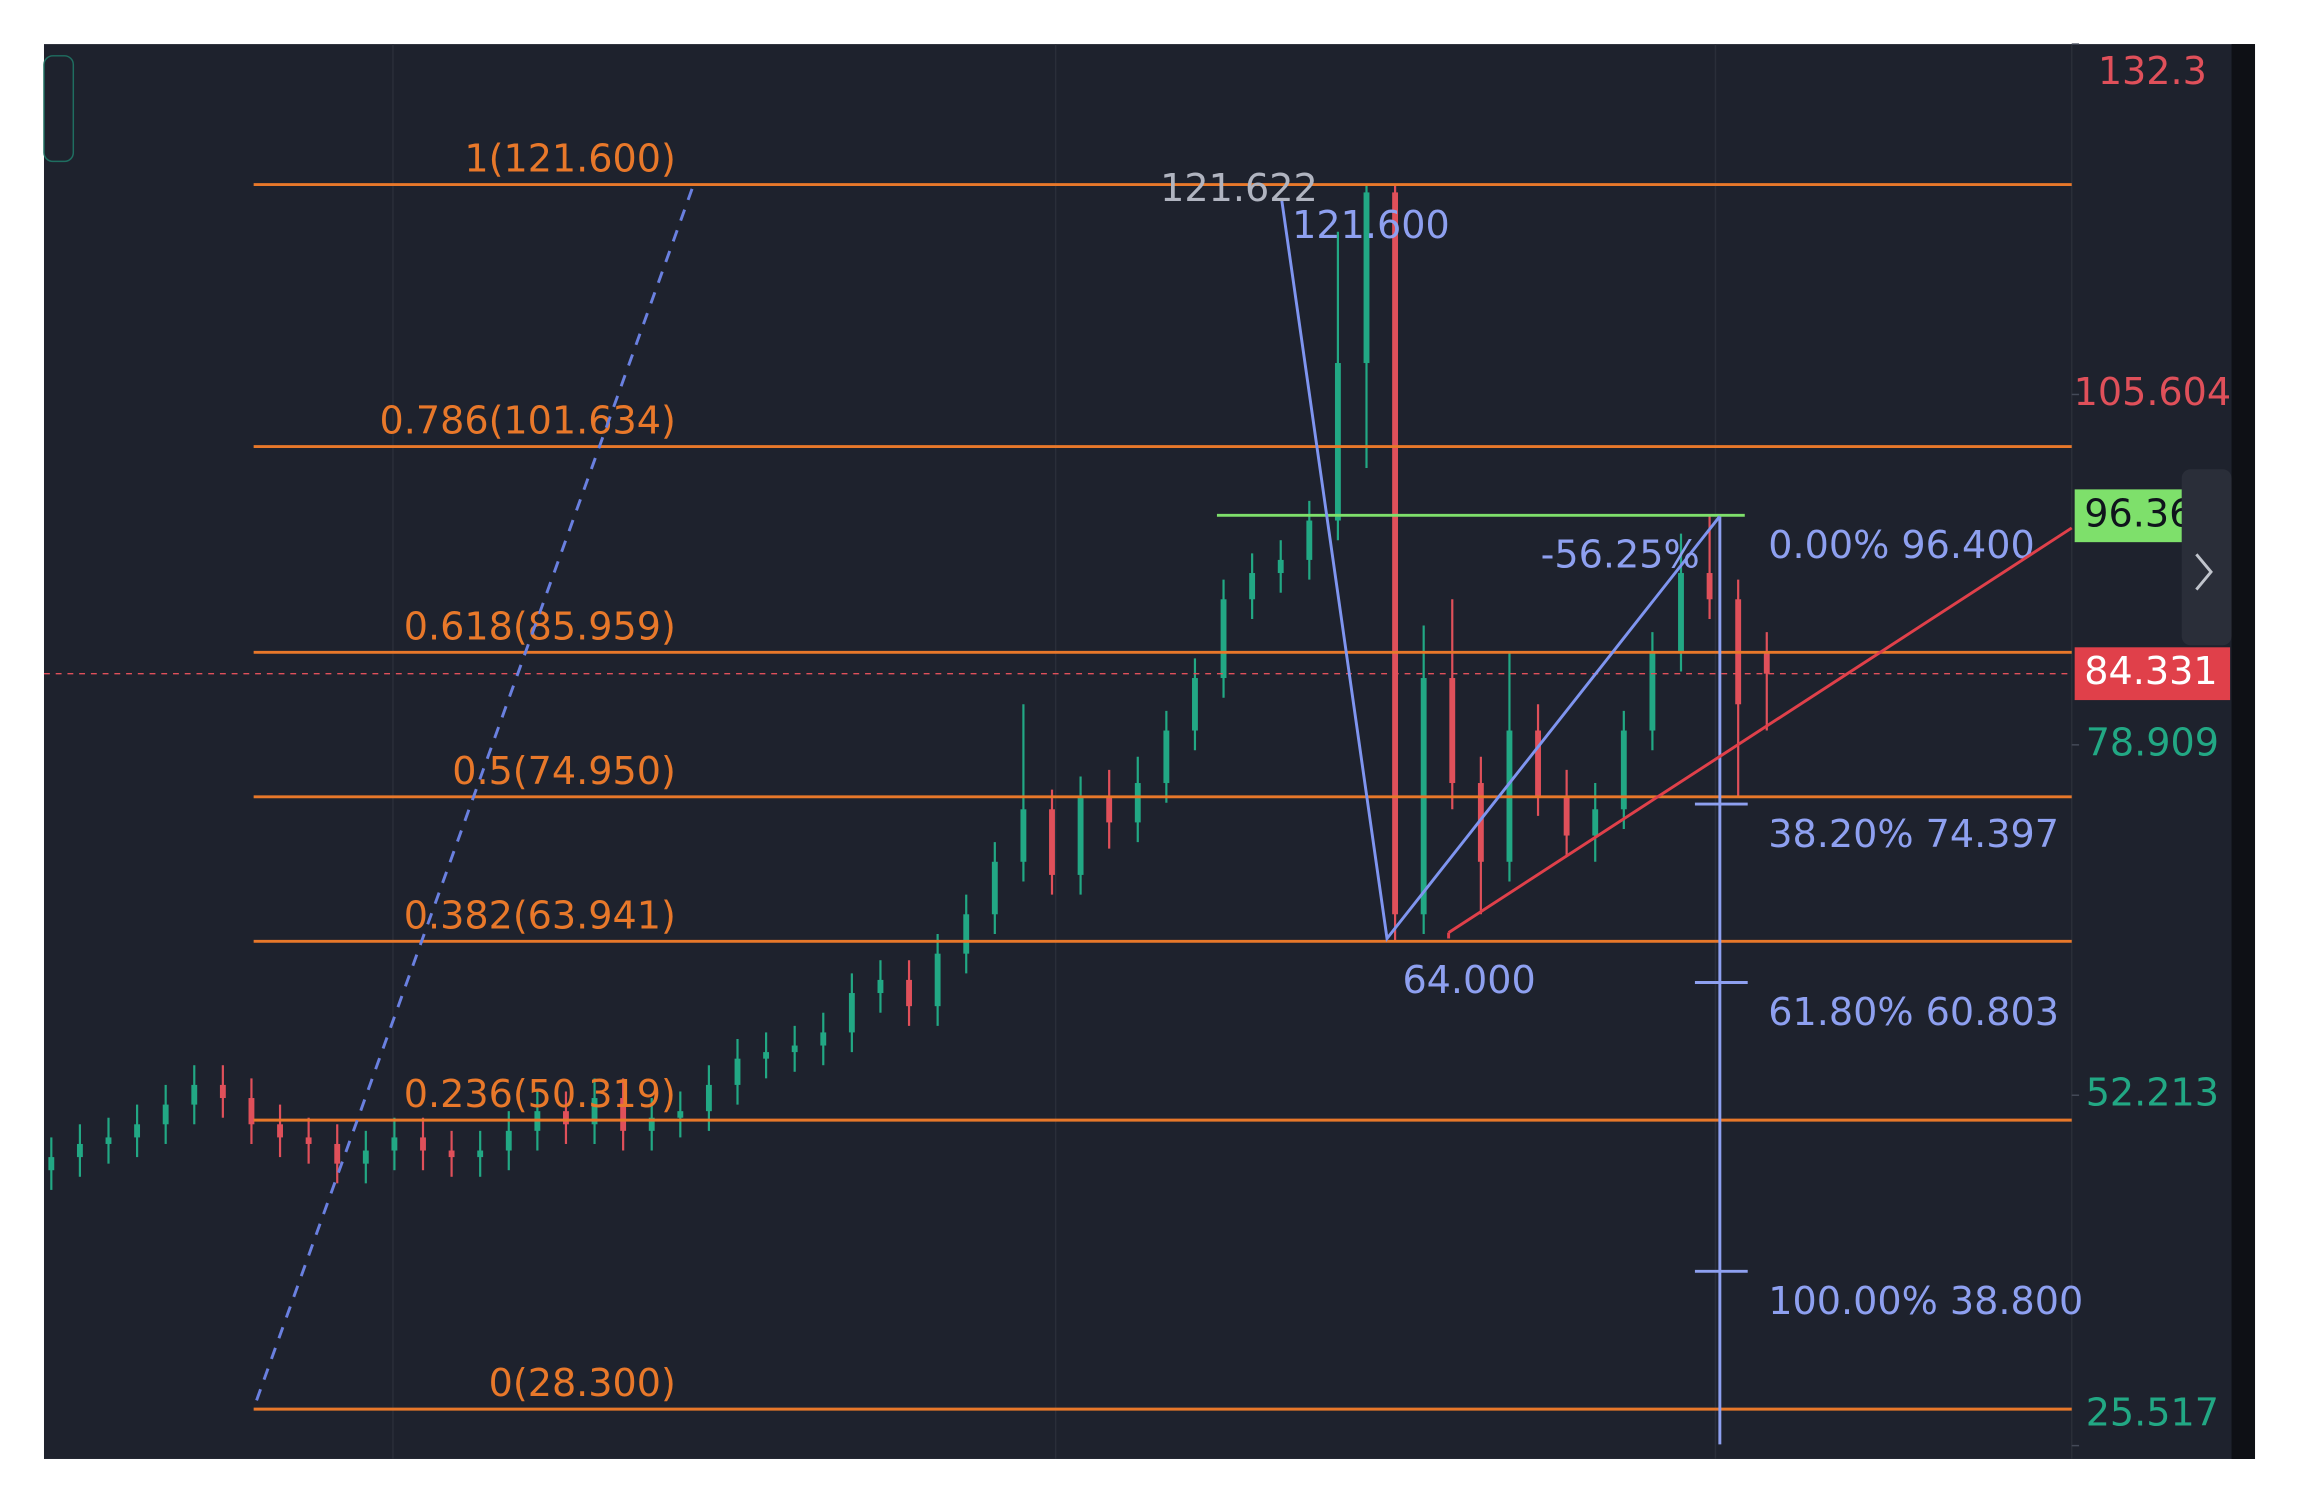 Image resolution: width=2299 pixels, height=1506 pixels. I want to click on y-tick-label: 25.517, so click(2152, 1412).